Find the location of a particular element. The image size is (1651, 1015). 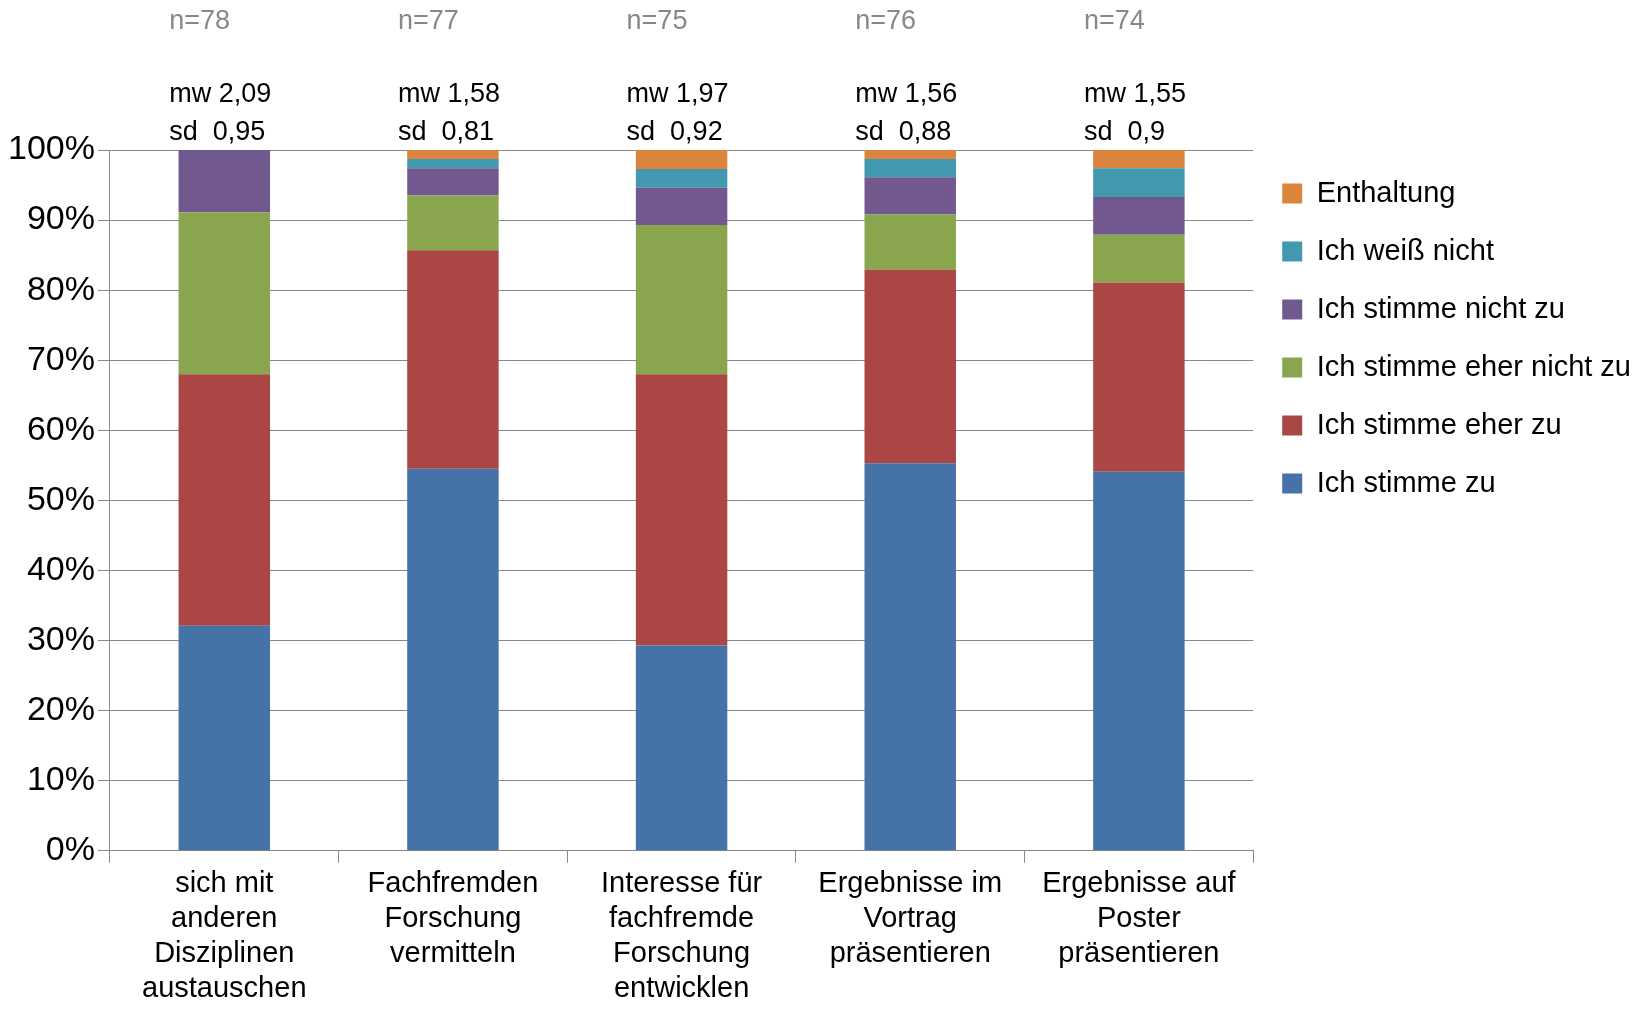

y-tick-label: 90% is located at coordinates (60, 217).